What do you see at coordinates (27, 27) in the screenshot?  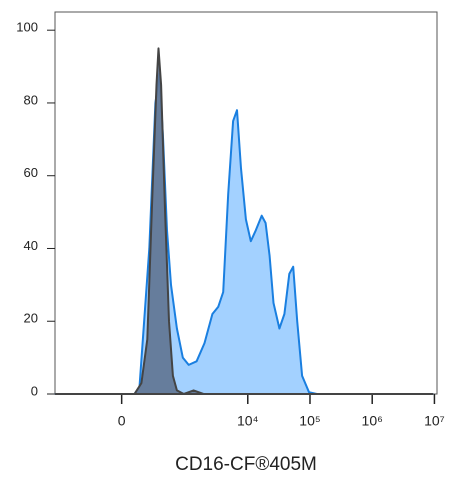 I see `y-tick-label: 100` at bounding box center [27, 27].